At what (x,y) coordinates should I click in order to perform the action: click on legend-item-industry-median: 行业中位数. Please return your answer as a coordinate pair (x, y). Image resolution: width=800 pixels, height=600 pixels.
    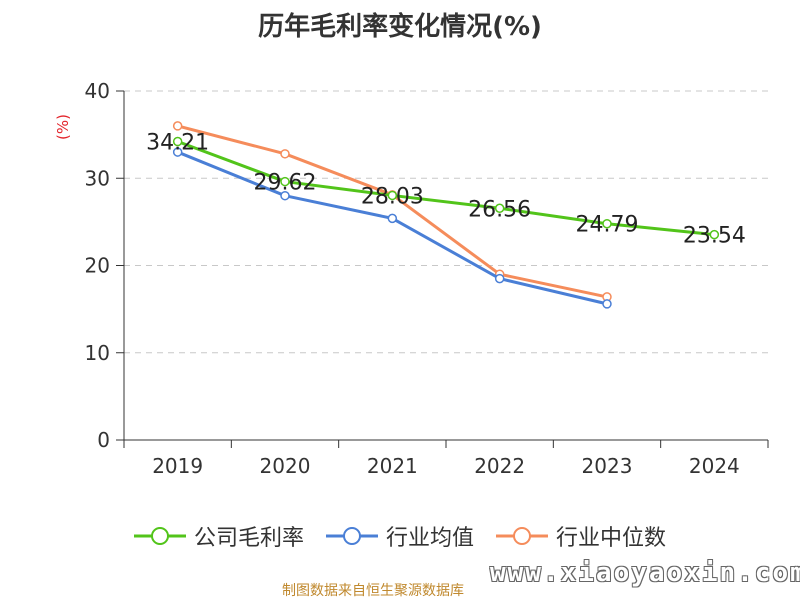
    Looking at the image, I should click on (581, 536).